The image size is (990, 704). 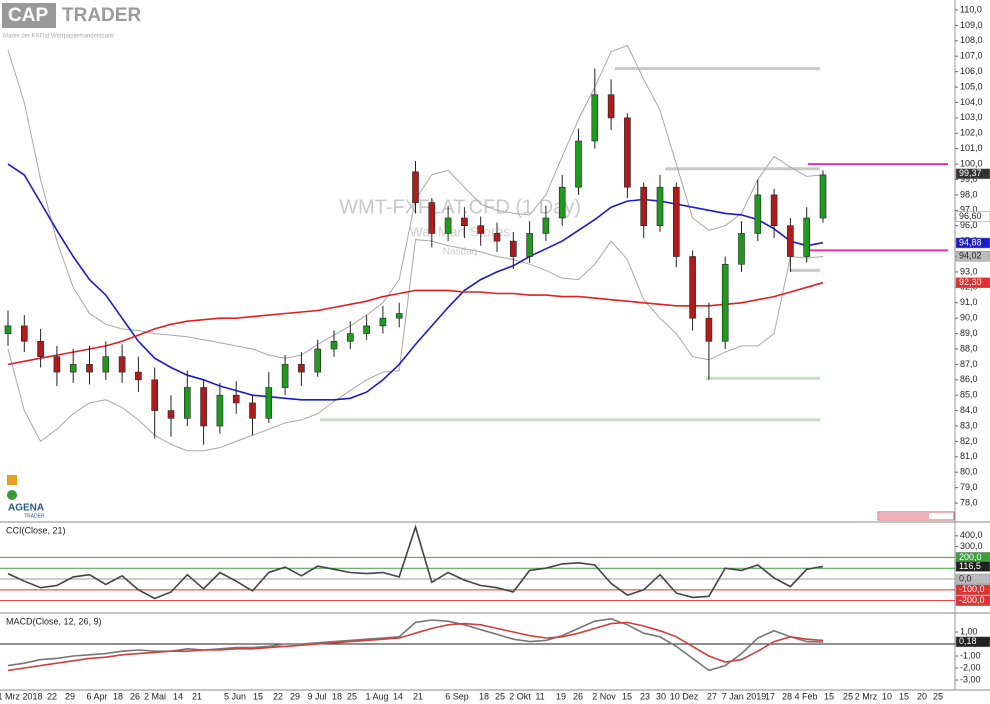 What do you see at coordinates (135, 696) in the screenshot?
I see `x-tick-label: 26` at bounding box center [135, 696].